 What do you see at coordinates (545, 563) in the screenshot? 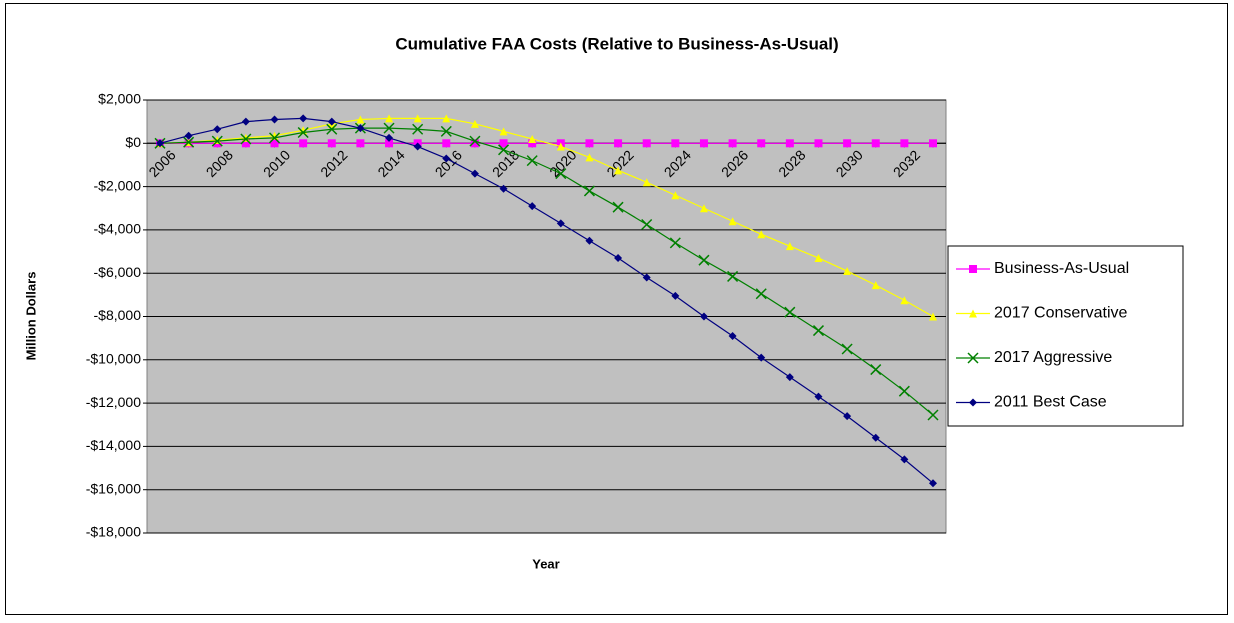
I see `x-axis-title: Year` at bounding box center [545, 563].